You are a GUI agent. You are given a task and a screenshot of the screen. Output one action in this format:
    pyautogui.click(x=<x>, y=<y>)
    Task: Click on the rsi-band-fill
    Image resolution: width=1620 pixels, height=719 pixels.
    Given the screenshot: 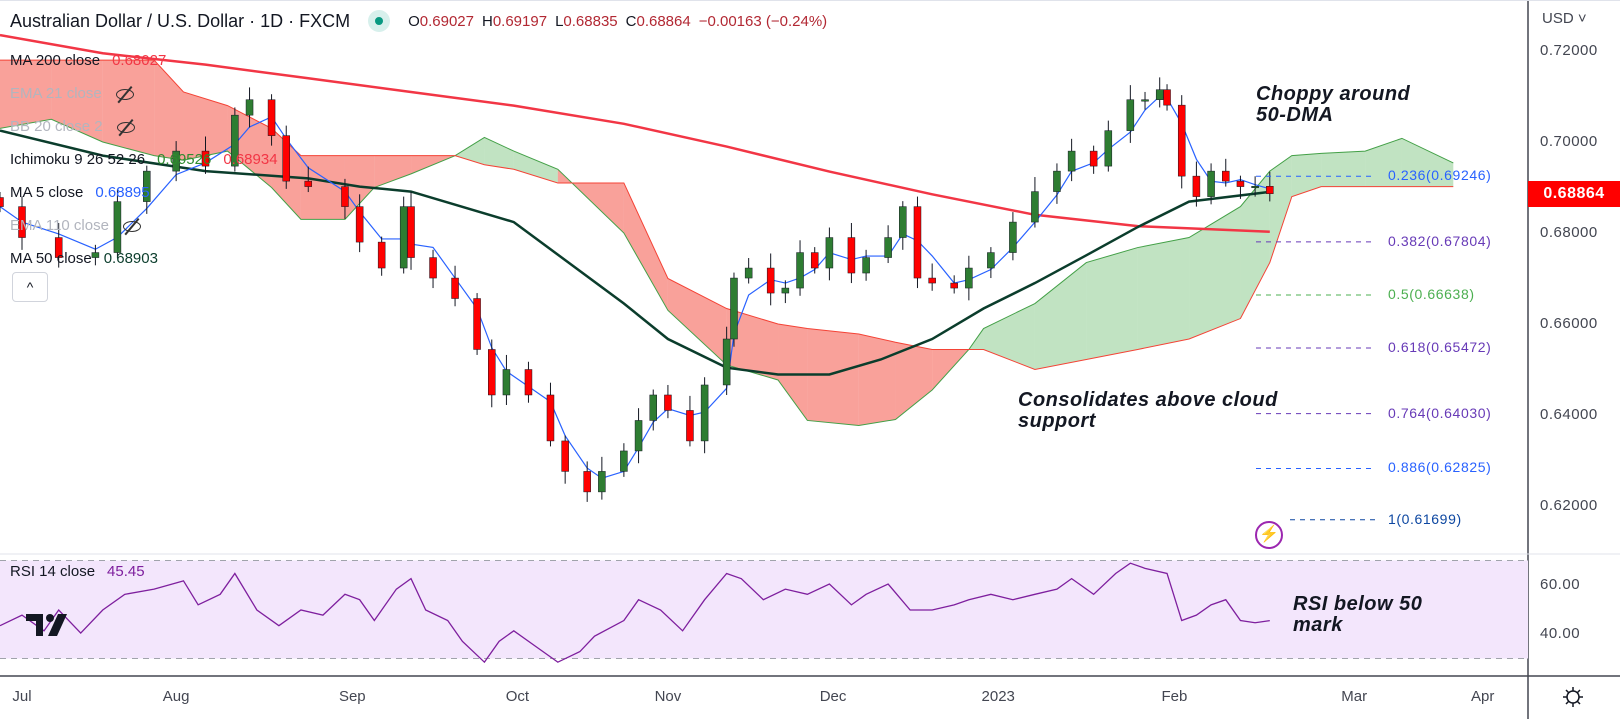 What is the action you would take?
    pyautogui.click(x=764, y=609)
    